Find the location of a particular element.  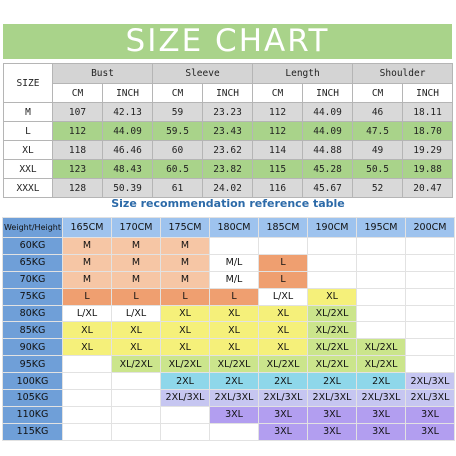

table-row: XXXL 128 50.39 61 24.02 116 45.67 52 20.47 is located at coordinates (228, 188).